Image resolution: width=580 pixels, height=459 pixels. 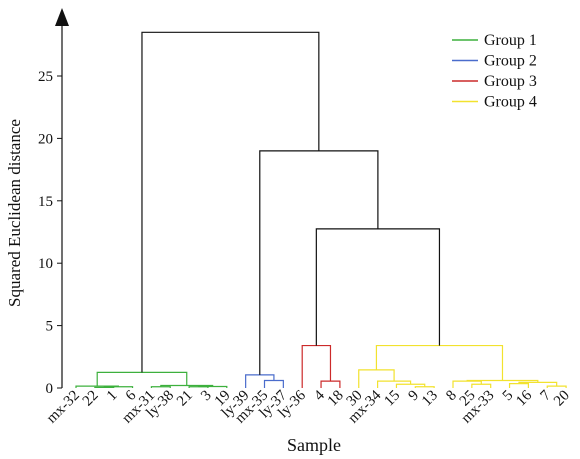 I want to click on leaf-label: 16, so click(x=524, y=398).